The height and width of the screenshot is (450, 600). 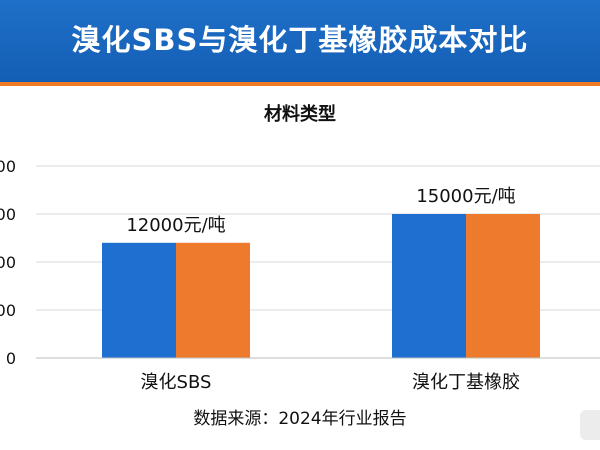 I want to click on y-tick-label: 0, so click(x=11, y=358).